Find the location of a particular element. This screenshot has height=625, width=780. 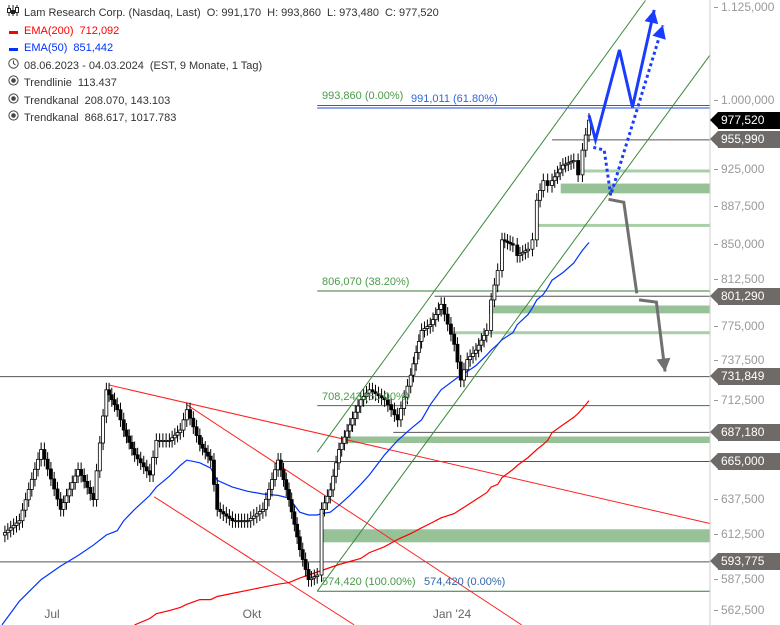

fib-label: 574,420 (100.00%) is located at coordinates (369, 582).